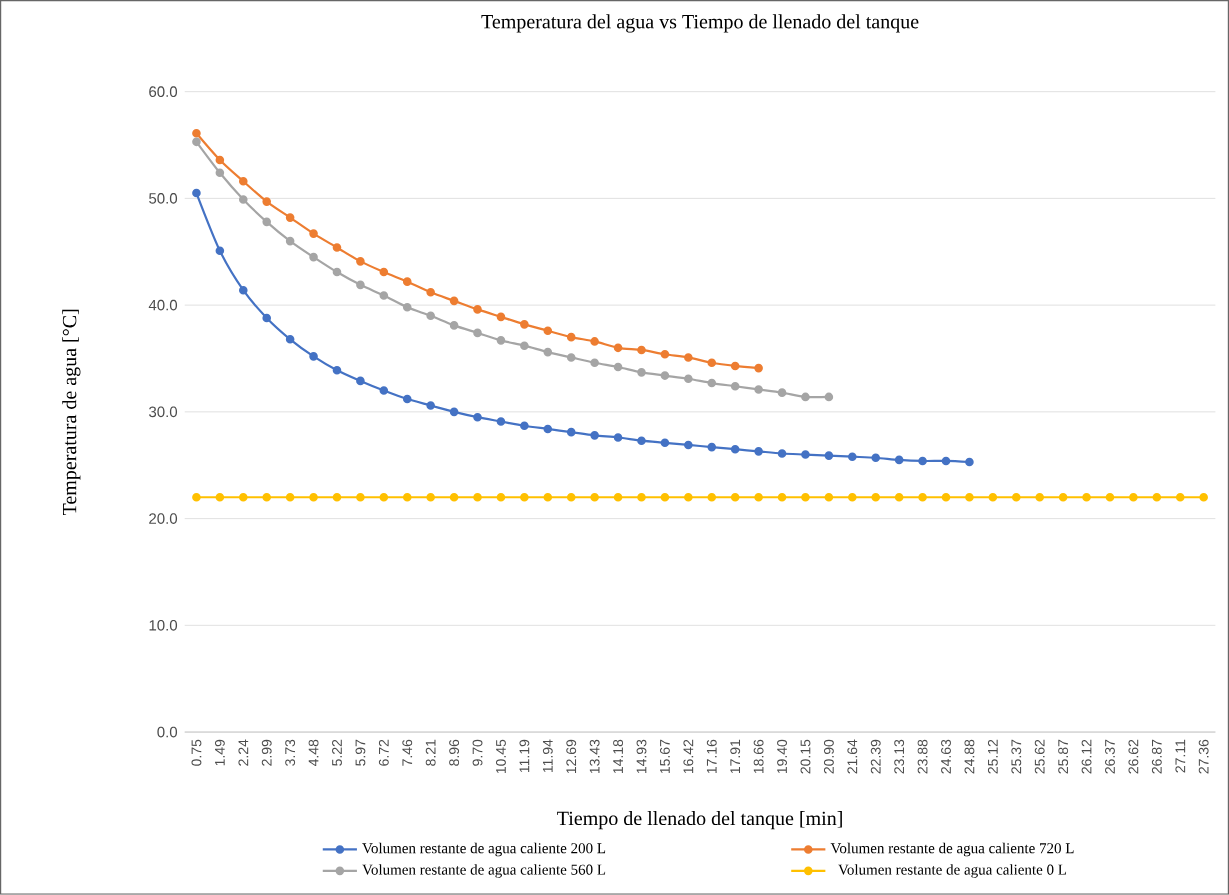 This screenshot has width=1229, height=895. What do you see at coordinates (360, 752) in the screenshot?
I see `x-tick-label: 5.97` at bounding box center [360, 752].